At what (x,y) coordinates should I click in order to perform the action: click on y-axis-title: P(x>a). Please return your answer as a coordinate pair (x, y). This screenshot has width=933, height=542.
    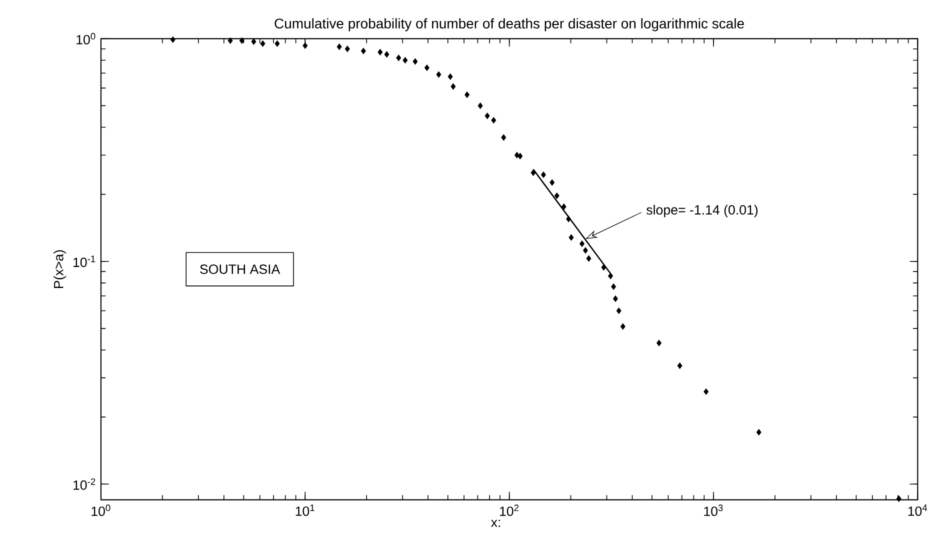
    Looking at the image, I should click on (60, 269).